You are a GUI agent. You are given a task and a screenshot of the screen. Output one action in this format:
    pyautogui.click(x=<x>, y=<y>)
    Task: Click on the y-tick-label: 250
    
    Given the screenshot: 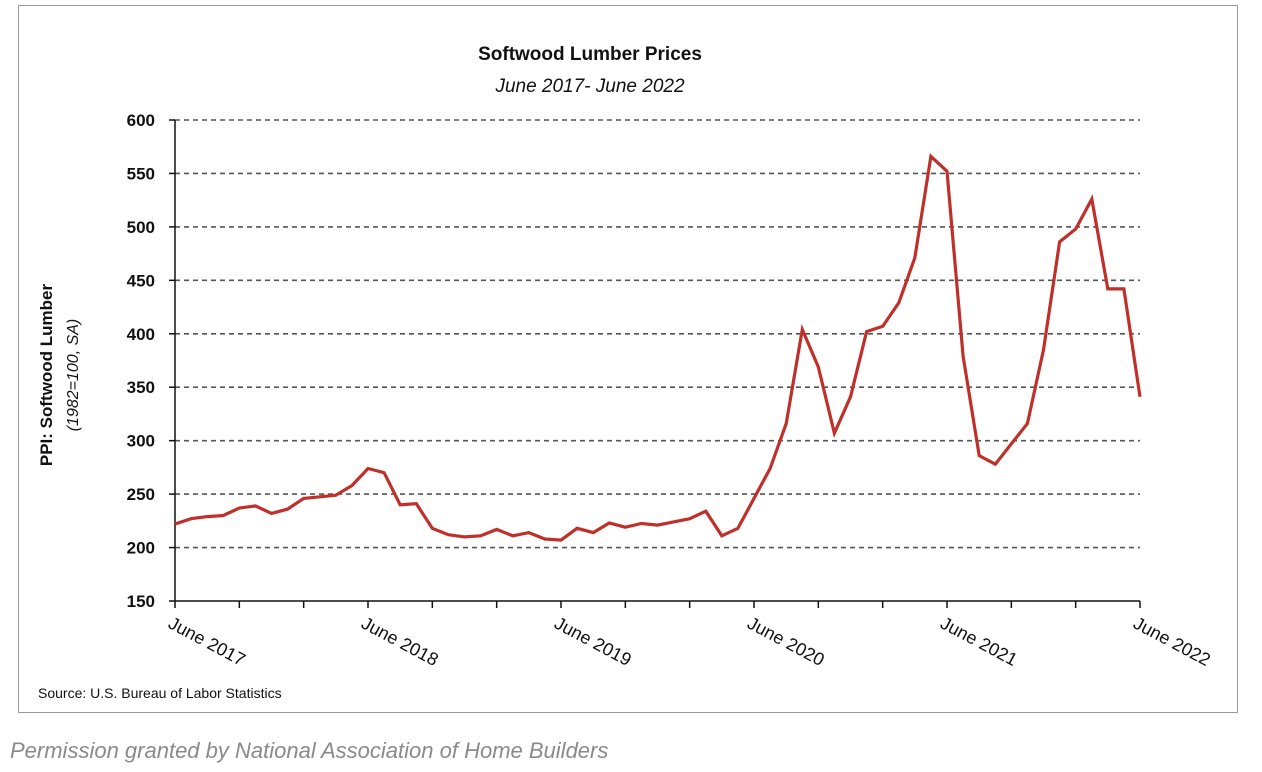 What is the action you would take?
    pyautogui.click(x=141, y=494)
    